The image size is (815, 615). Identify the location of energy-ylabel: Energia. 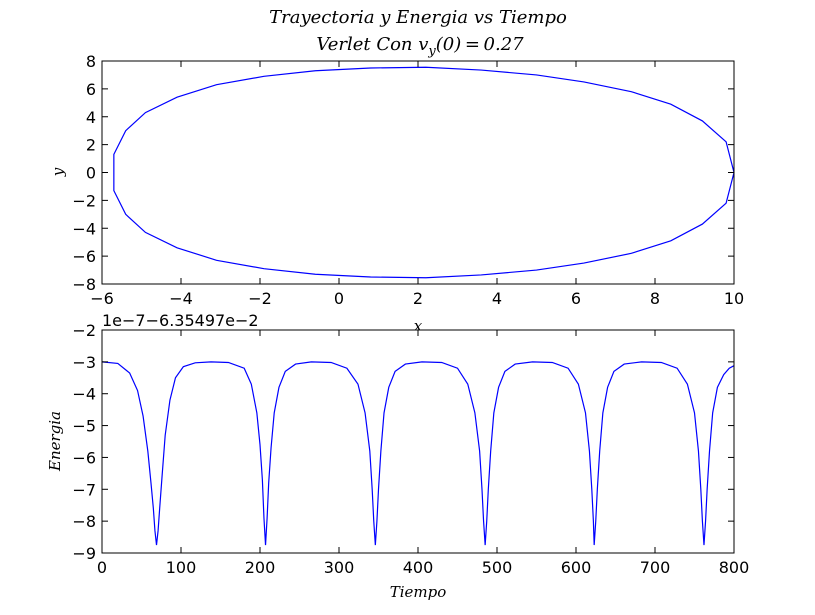
(55, 441).